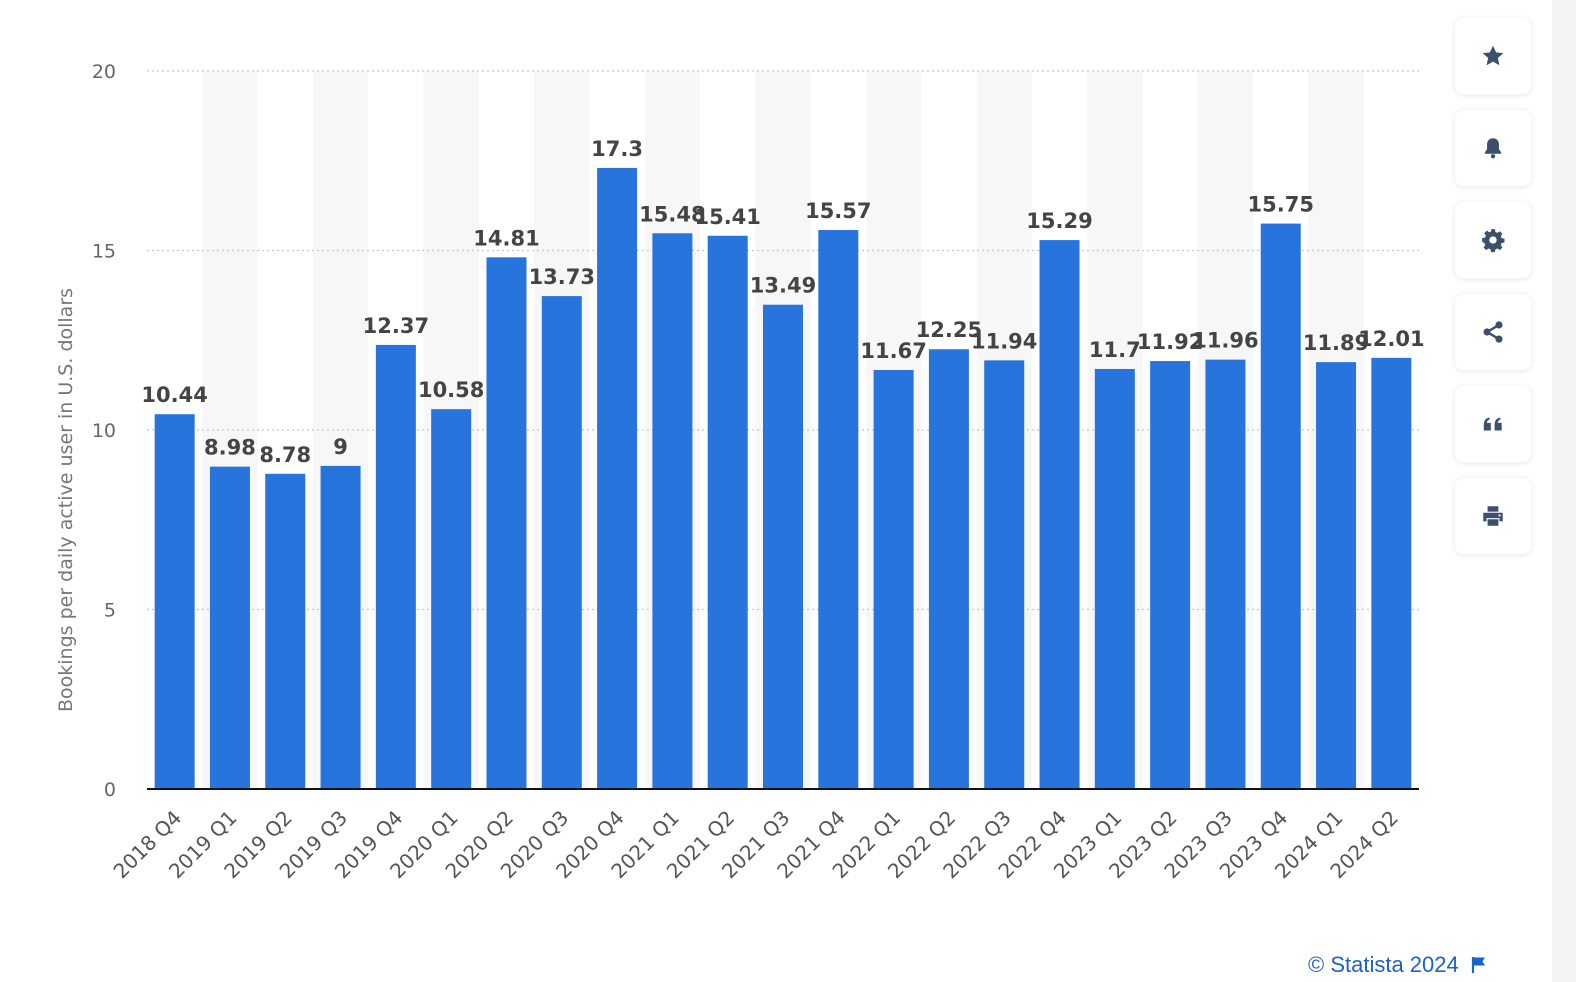 The height and width of the screenshot is (982, 1576). I want to click on star-icon, so click(1493, 55).